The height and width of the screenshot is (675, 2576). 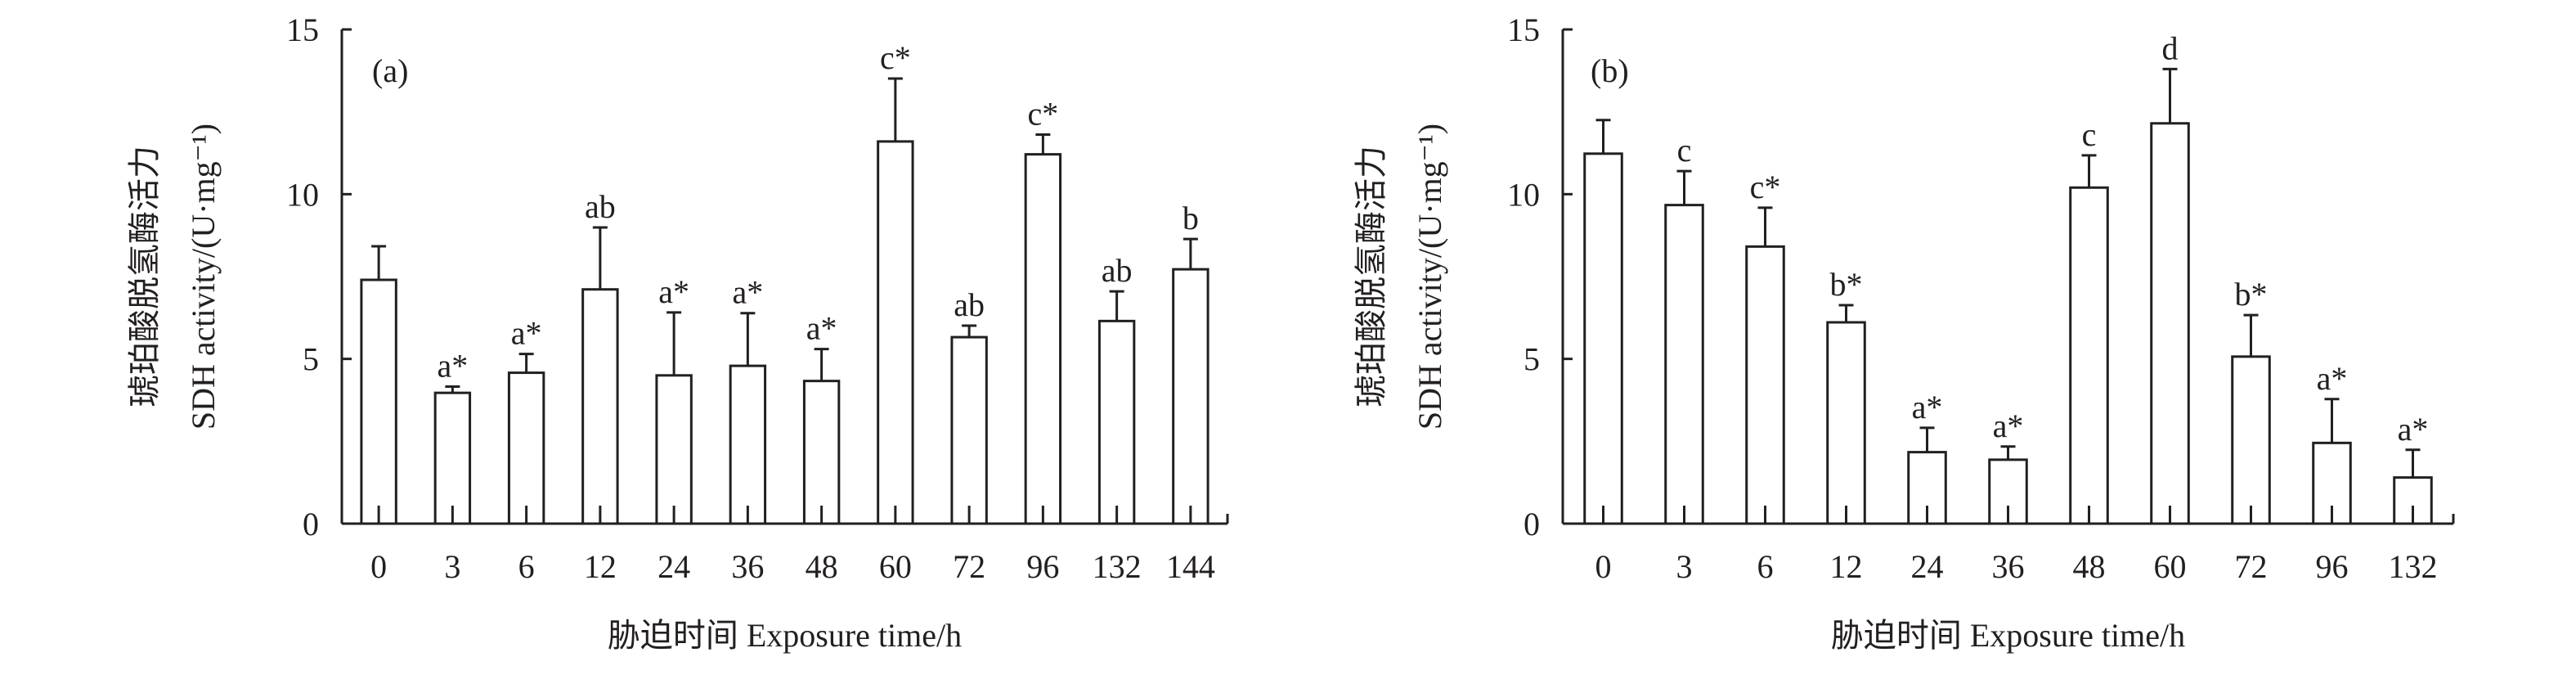 I want to click on panel-label: (b), so click(x=1610, y=71).